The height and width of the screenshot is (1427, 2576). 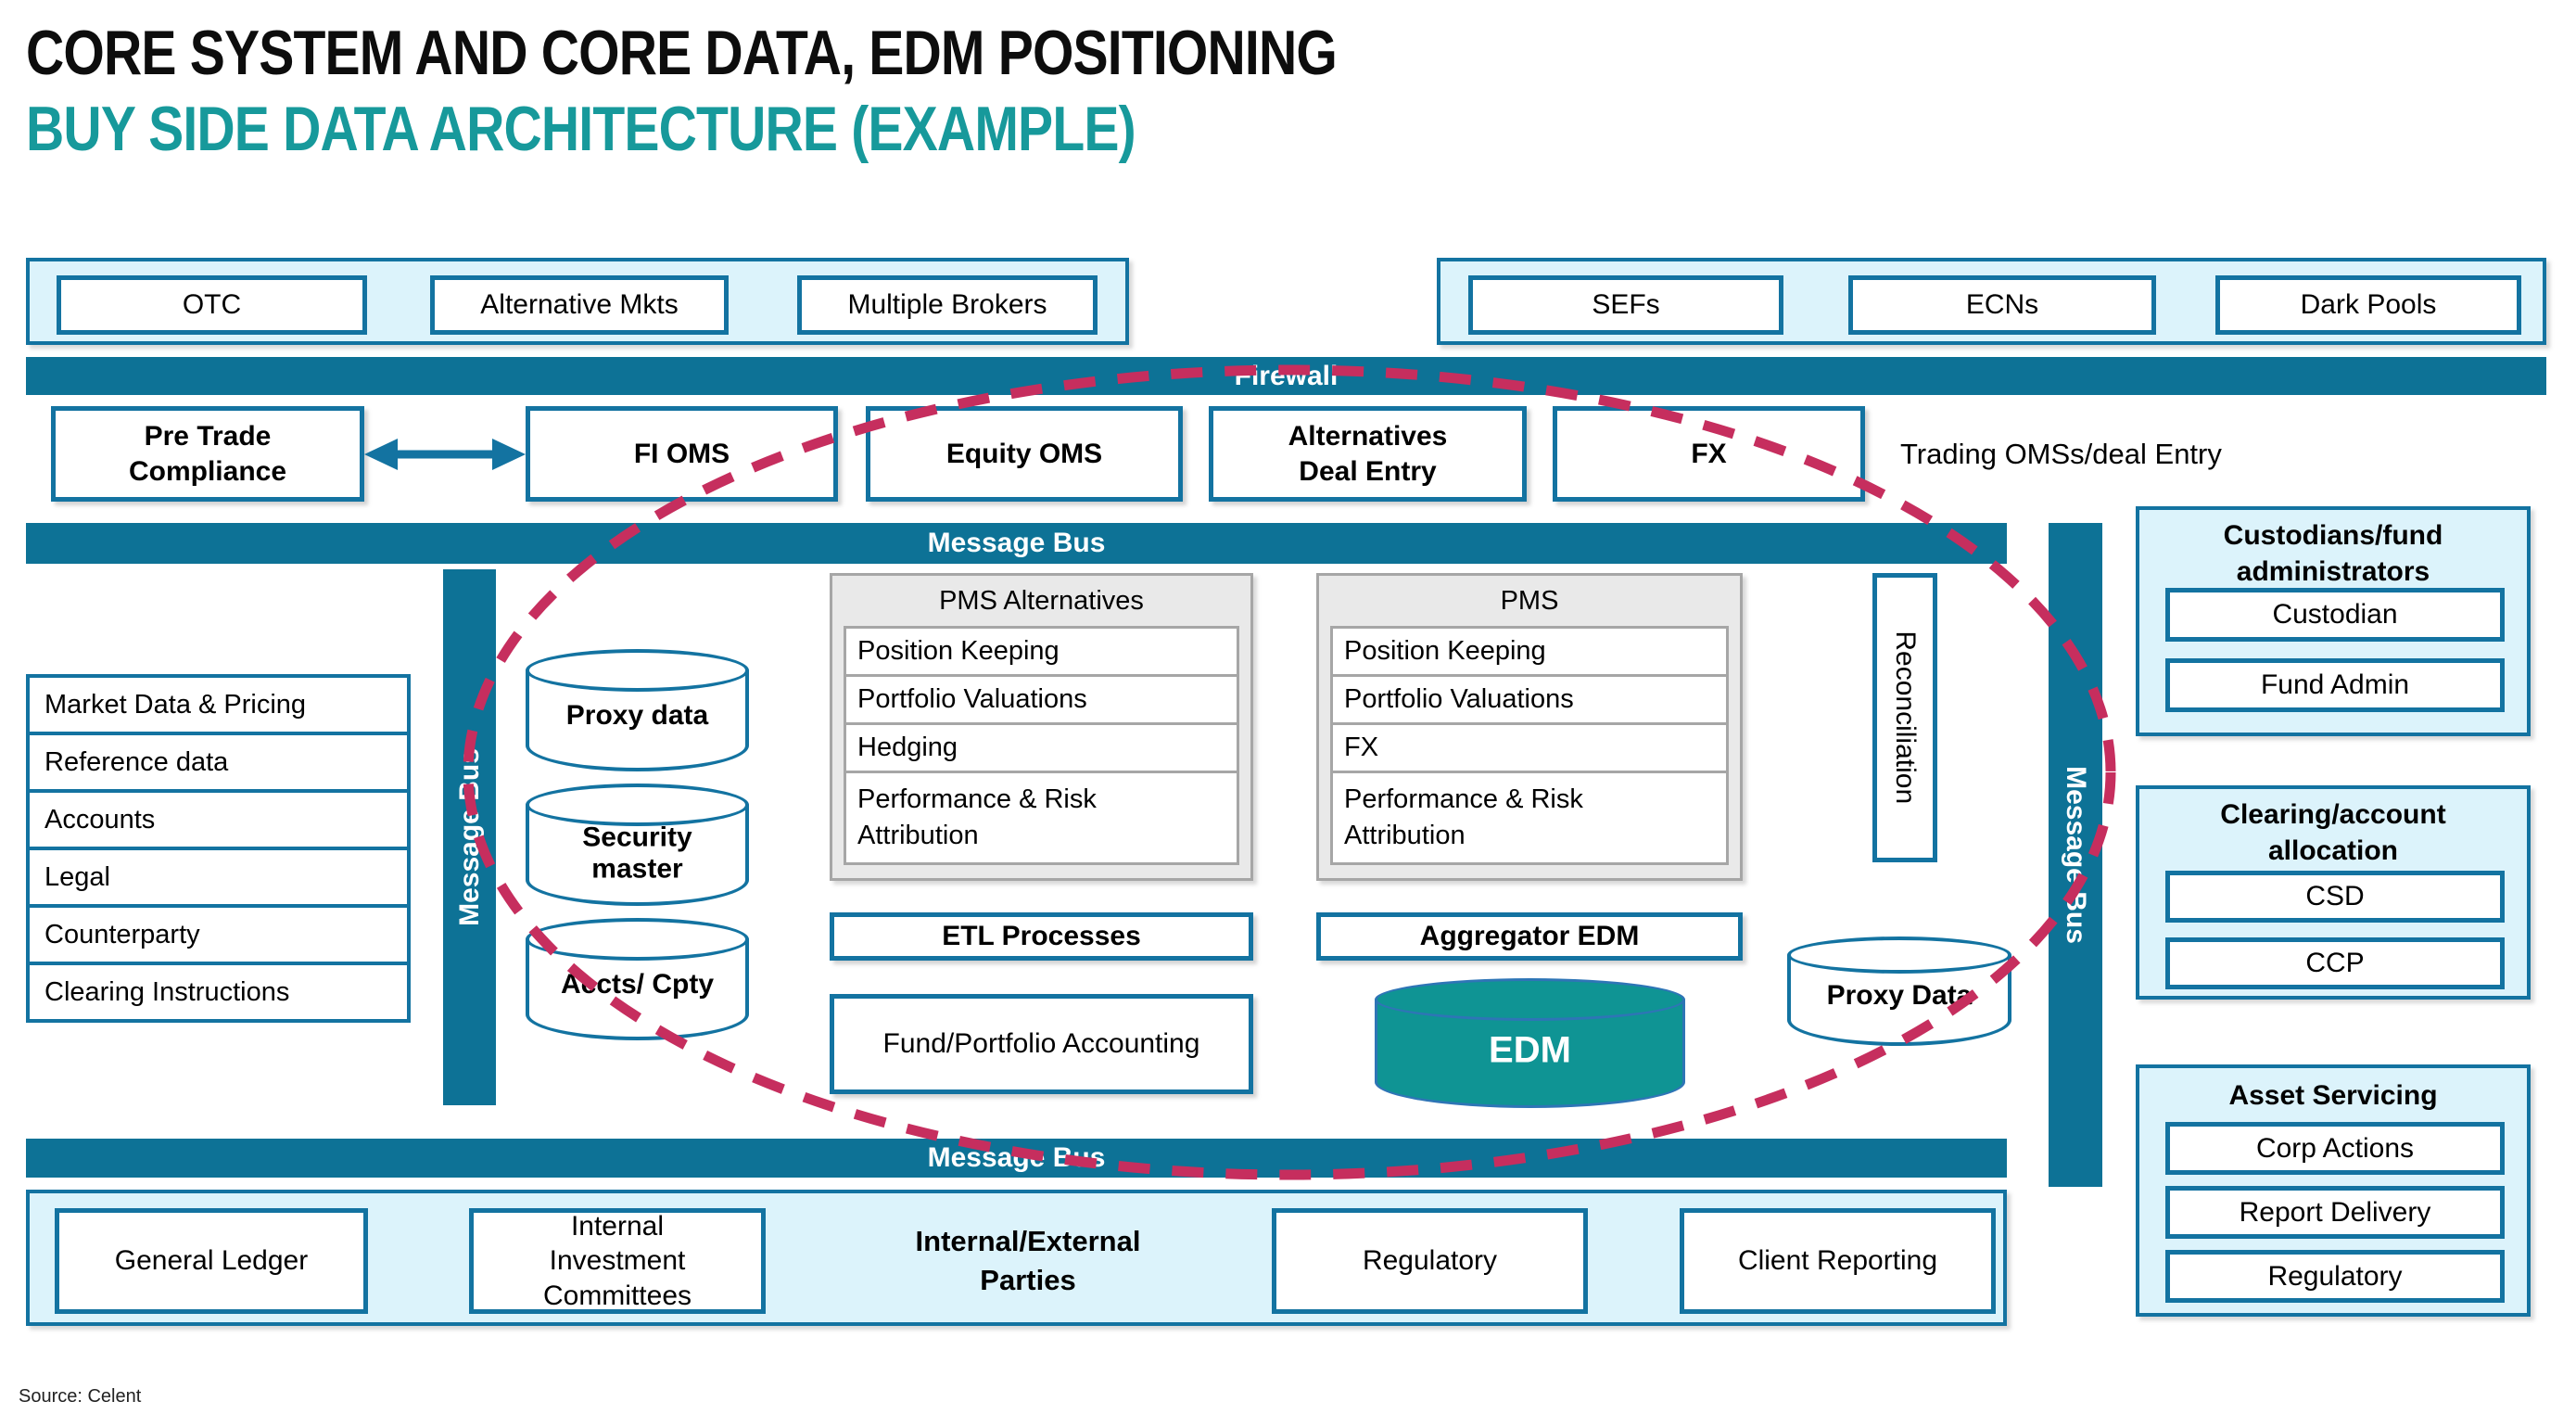 I want to click on regulatory-box: Regulatory, so click(x=1430, y=1261).